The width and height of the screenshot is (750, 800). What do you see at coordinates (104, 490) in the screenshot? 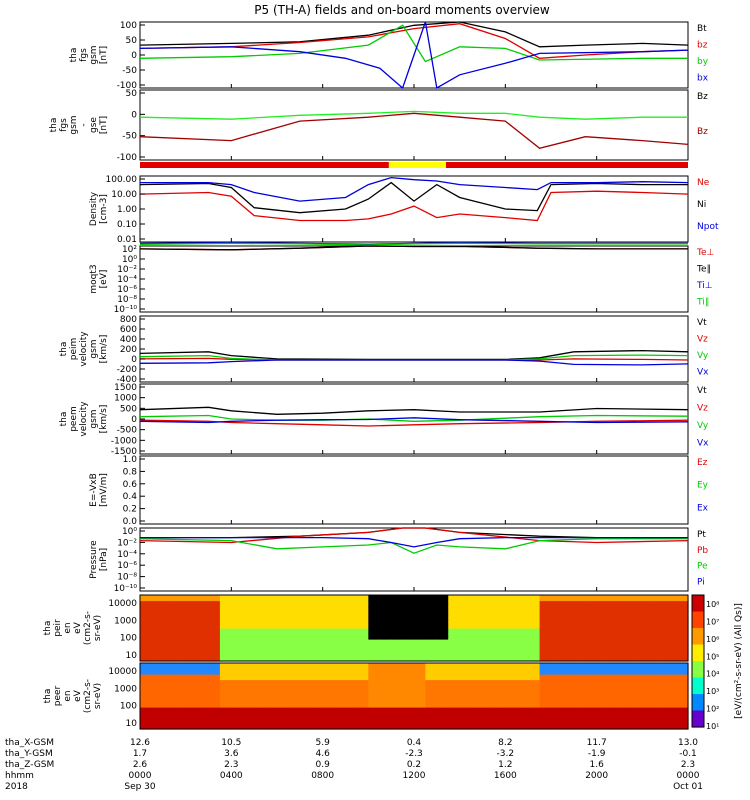
I see `y-axis-label: [mV/m]` at bounding box center [104, 490].